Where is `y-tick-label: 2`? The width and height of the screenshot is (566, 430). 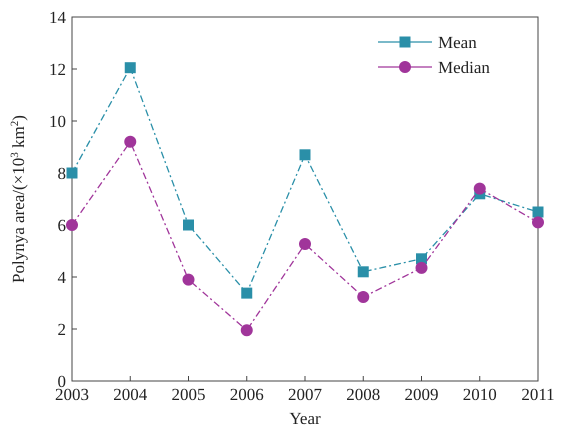
y-tick-label: 2 is located at coordinates (62, 329).